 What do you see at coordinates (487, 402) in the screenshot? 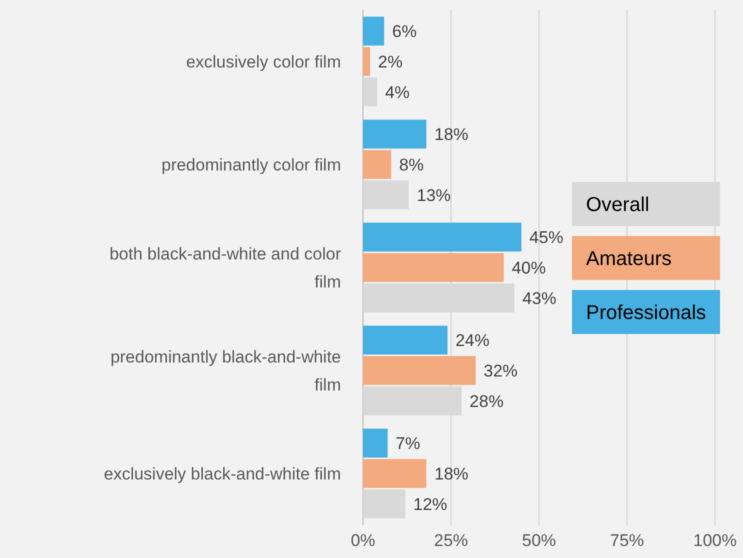
I see `data-label: 28%` at bounding box center [487, 402].